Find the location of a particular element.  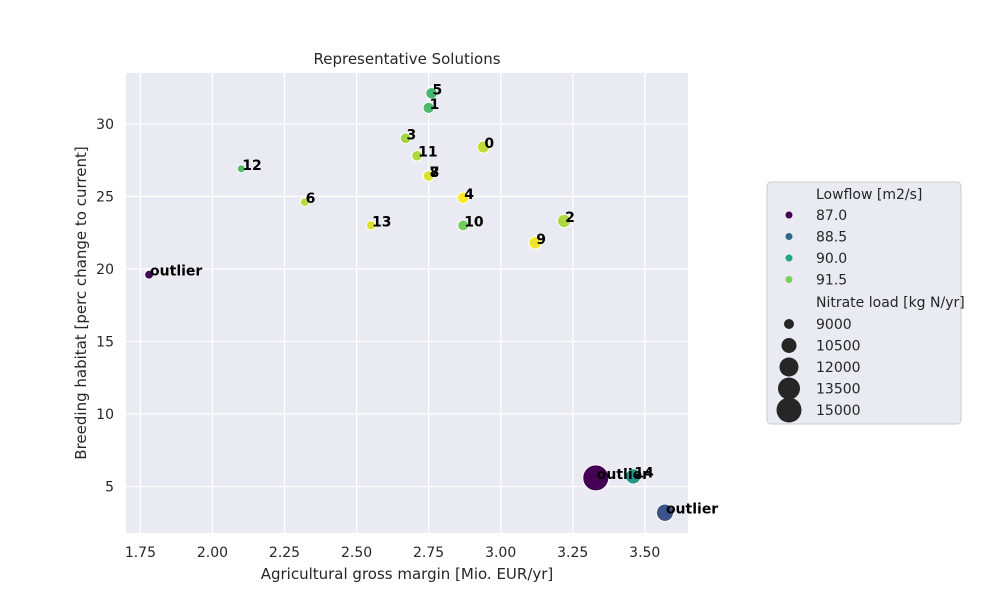

y-tick-label: 5 is located at coordinates (109, 488).